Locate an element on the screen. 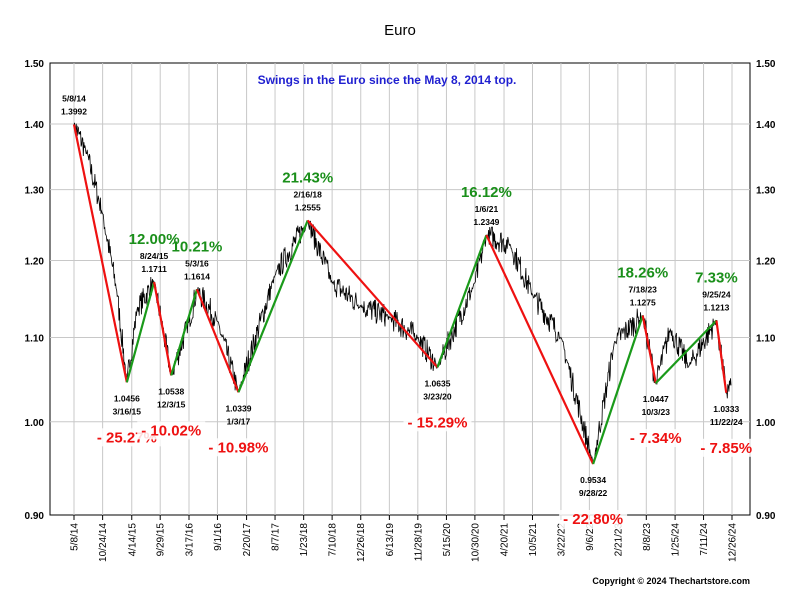  x-tick-label: 4/14/15 is located at coordinates (132, 540).